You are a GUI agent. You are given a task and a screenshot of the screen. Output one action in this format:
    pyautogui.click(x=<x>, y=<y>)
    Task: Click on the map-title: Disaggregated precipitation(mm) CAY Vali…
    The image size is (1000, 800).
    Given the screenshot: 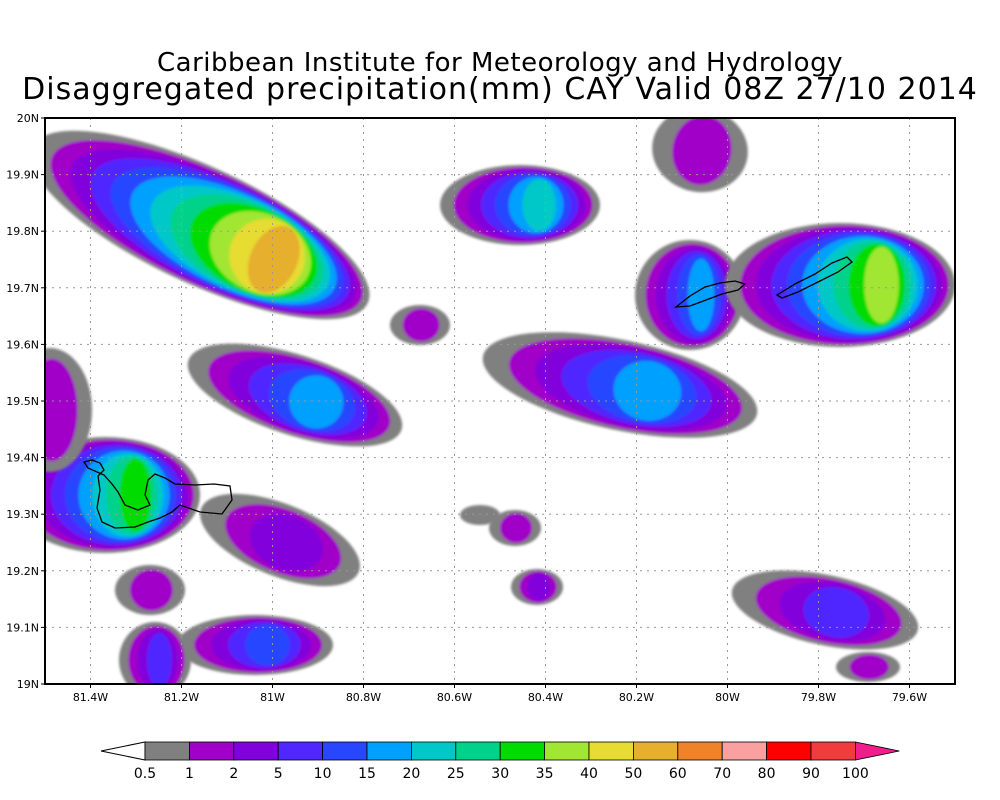 What is the action you would take?
    pyautogui.click(x=500, y=89)
    